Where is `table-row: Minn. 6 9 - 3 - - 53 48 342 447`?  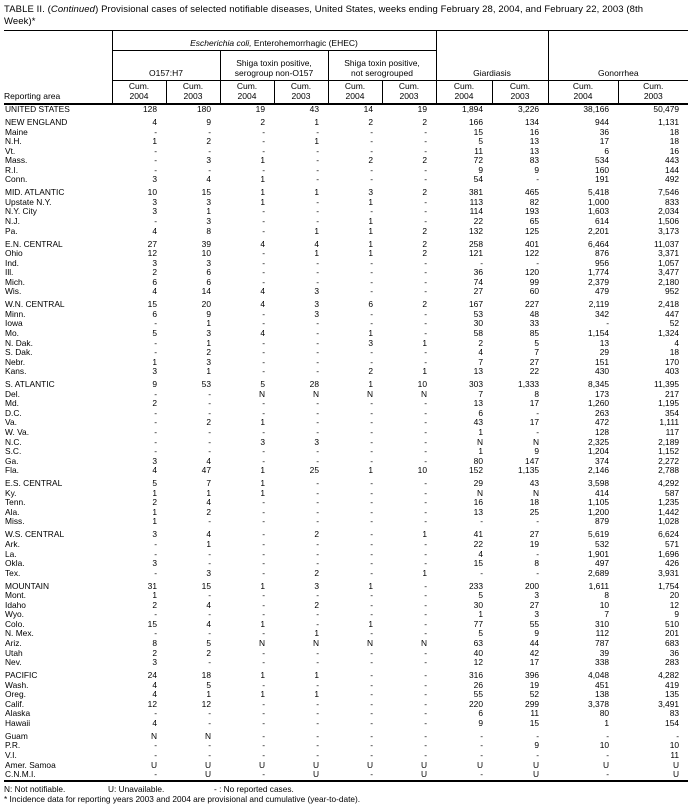 table-row: Minn. 6 9 - 3 - - 53 48 342 447 is located at coordinates (346, 315).